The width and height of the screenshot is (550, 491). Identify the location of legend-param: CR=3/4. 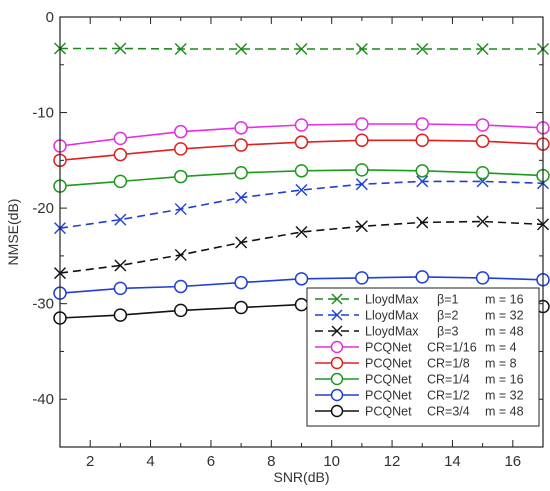
(448, 412).